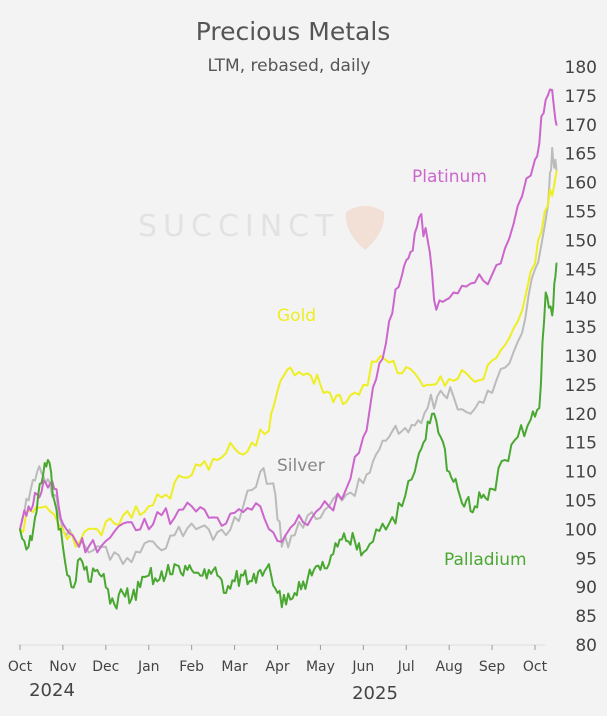 The height and width of the screenshot is (716, 607). Describe the element at coordinates (320, 667) in the screenshot. I see `x-tick-label: May` at that location.